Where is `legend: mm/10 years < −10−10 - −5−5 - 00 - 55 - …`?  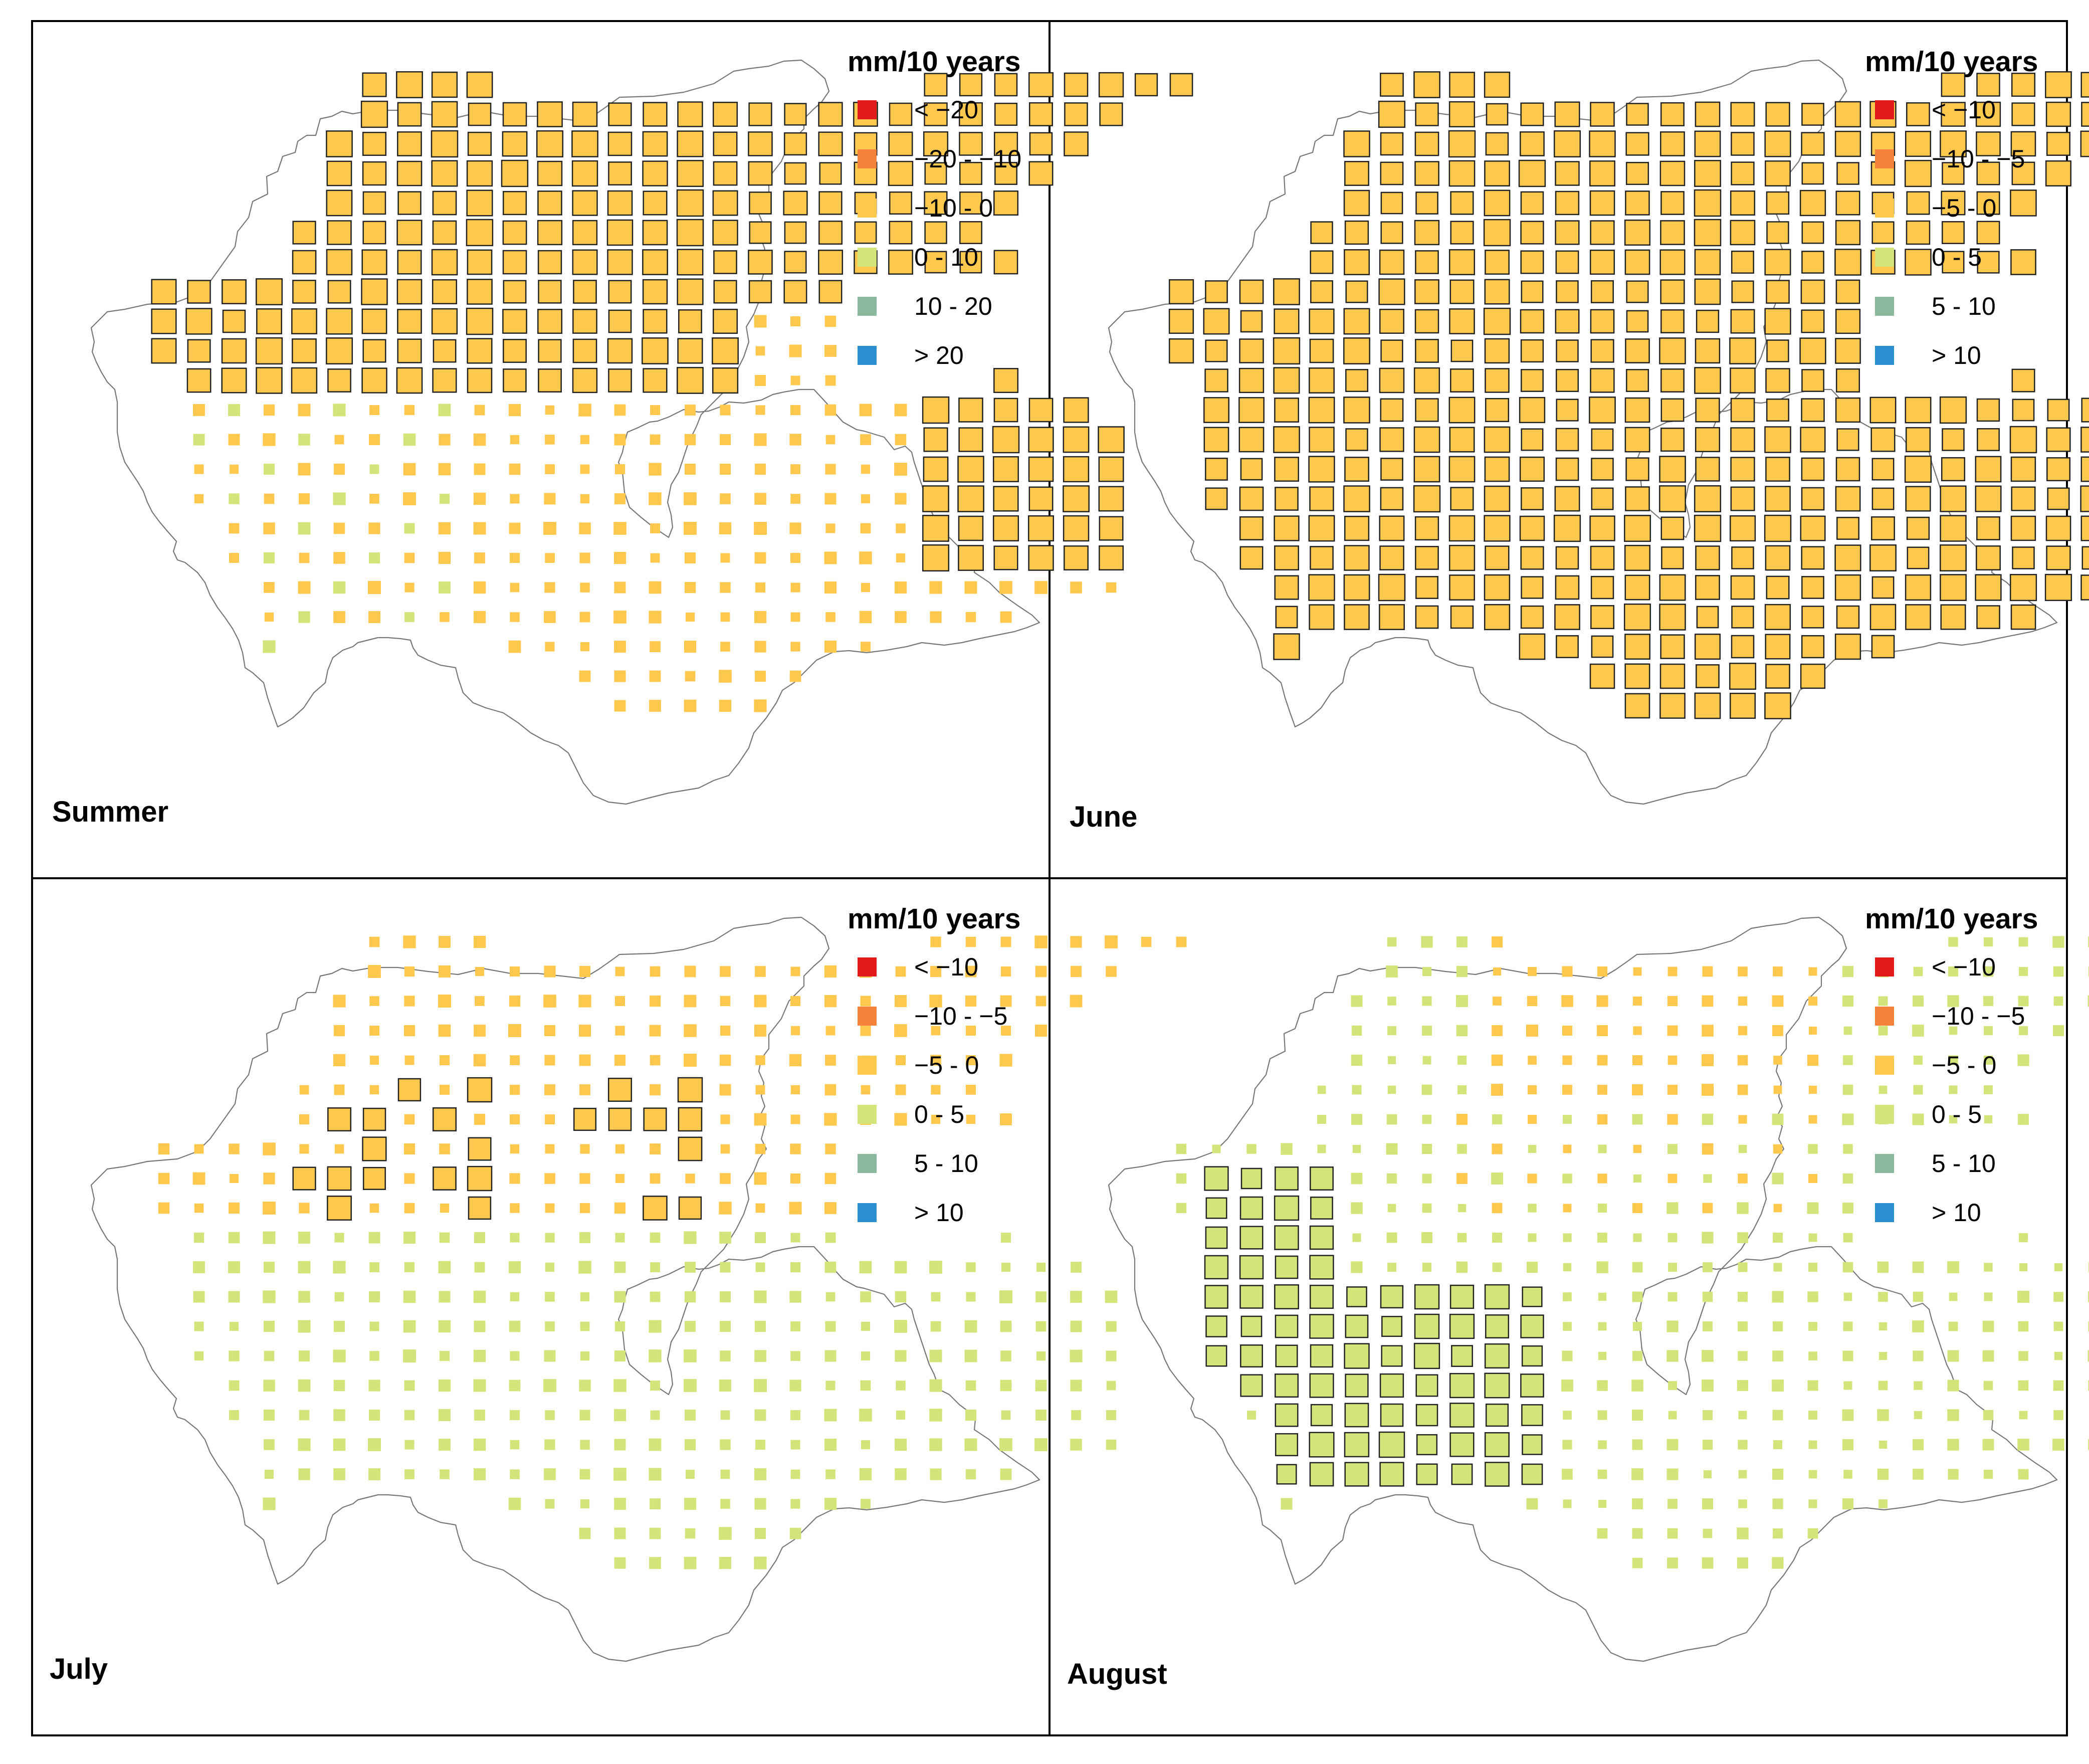
legend: mm/10 years < −10−10 - −5−5 - 00 - 55 - … is located at coordinates (1951, 207).